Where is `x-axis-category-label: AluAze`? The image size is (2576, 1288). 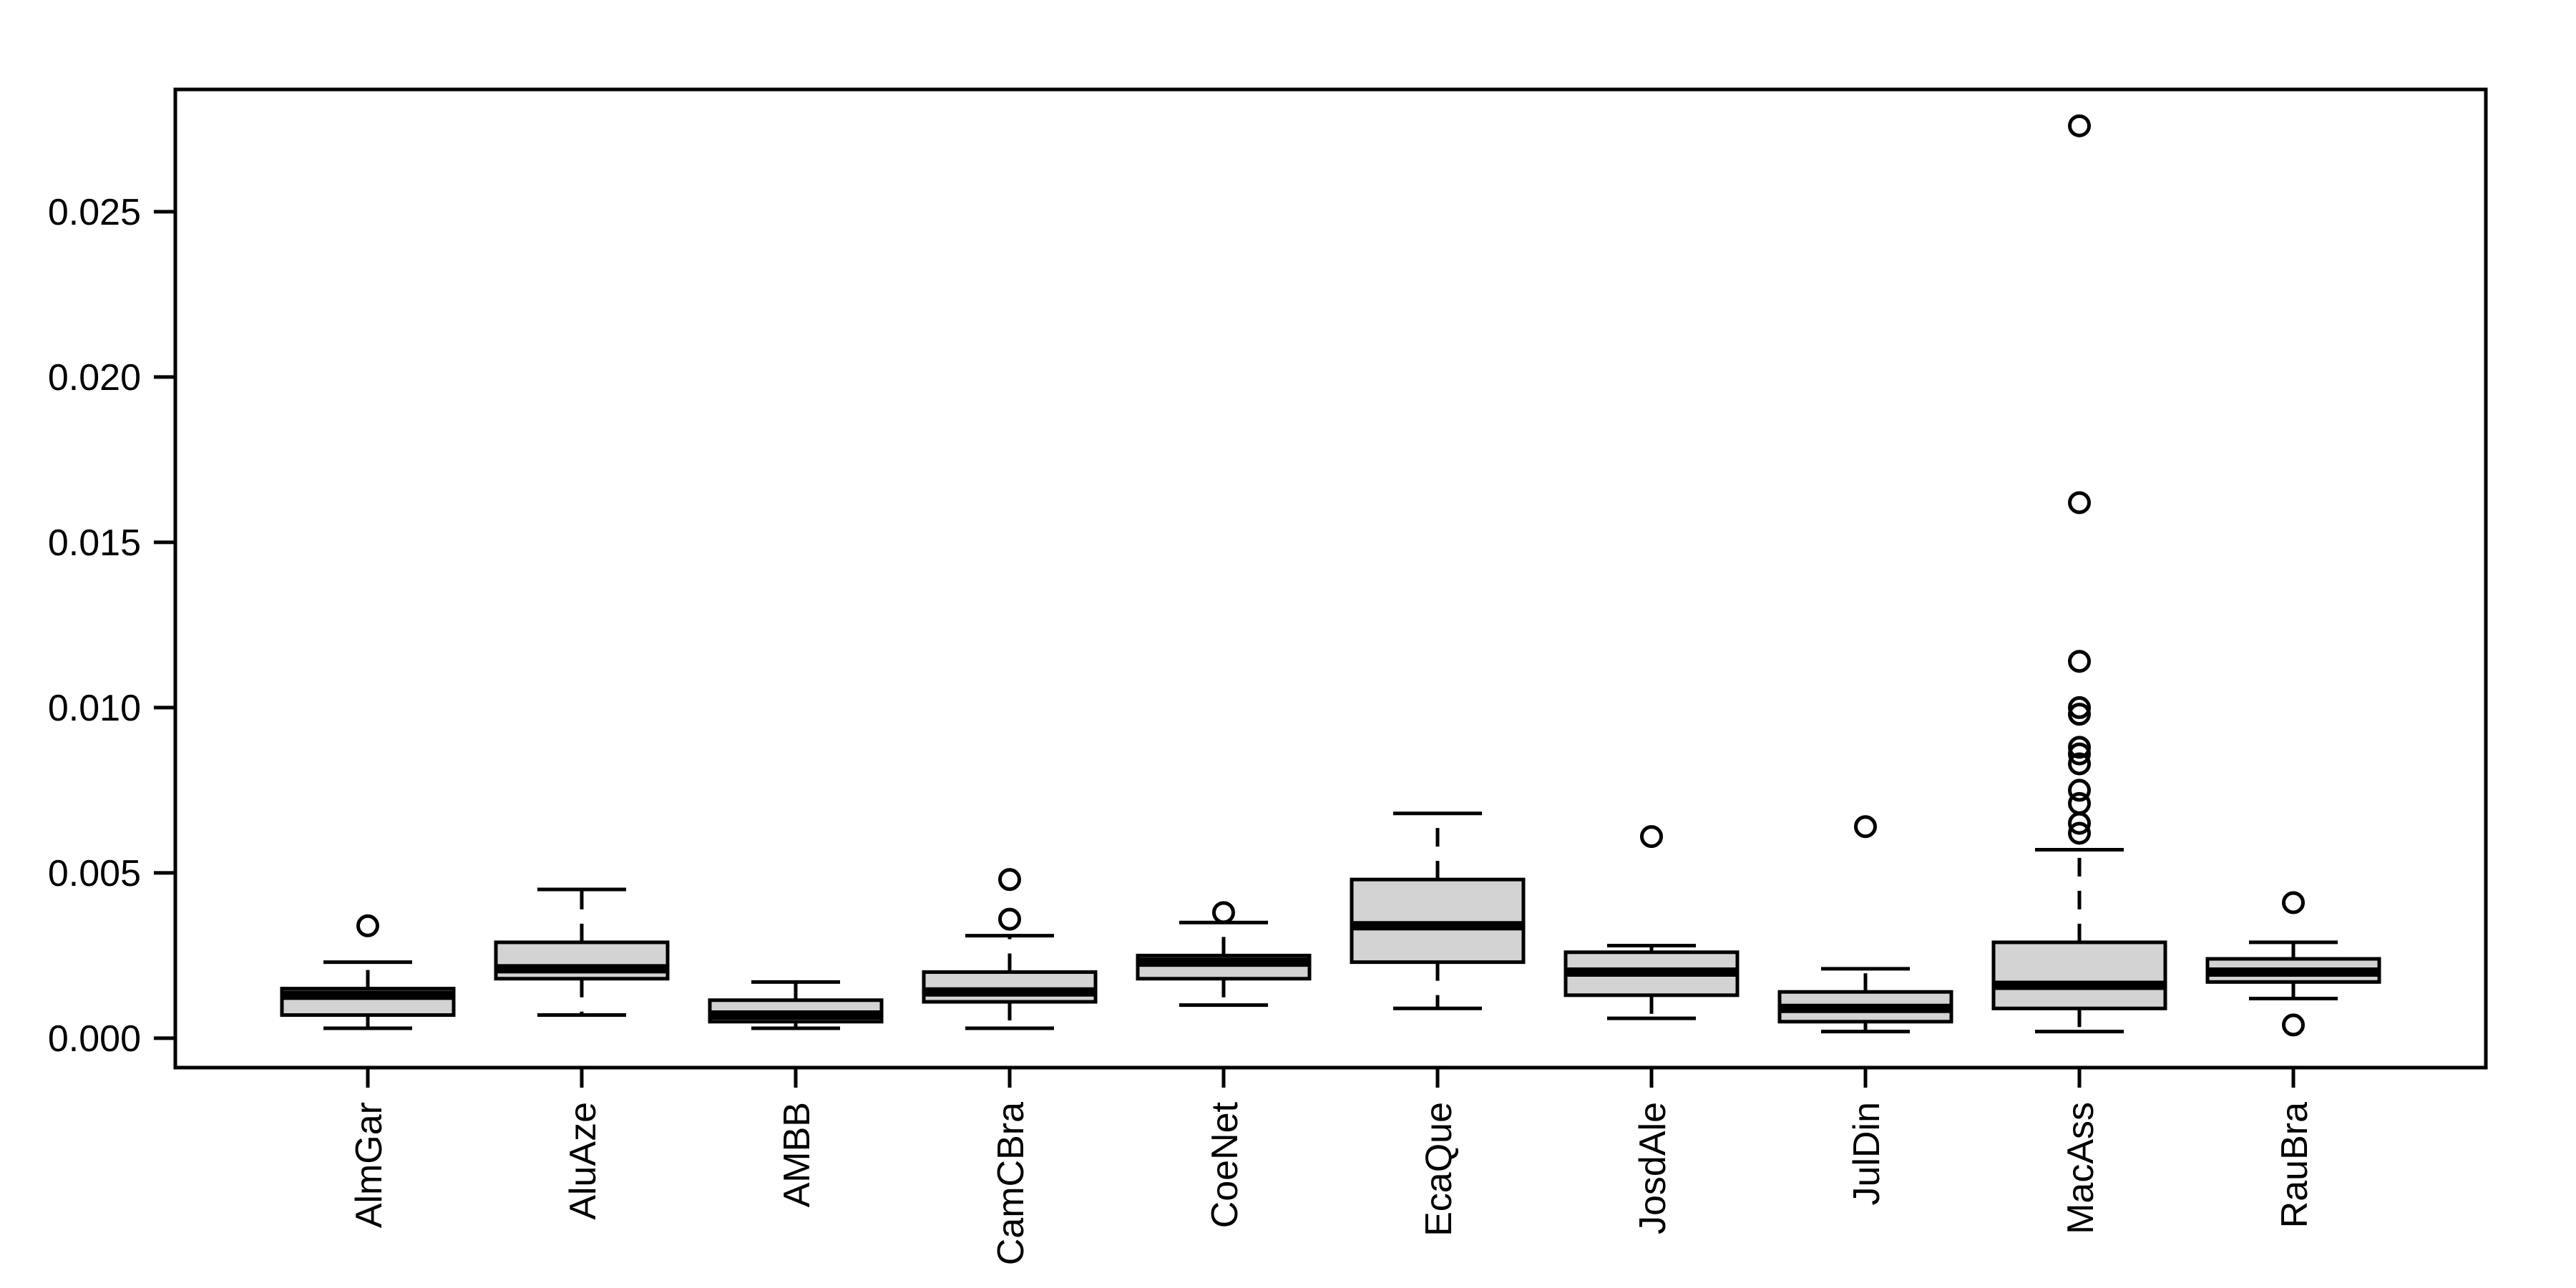
x-axis-category-label: AluAze is located at coordinates (583, 1161).